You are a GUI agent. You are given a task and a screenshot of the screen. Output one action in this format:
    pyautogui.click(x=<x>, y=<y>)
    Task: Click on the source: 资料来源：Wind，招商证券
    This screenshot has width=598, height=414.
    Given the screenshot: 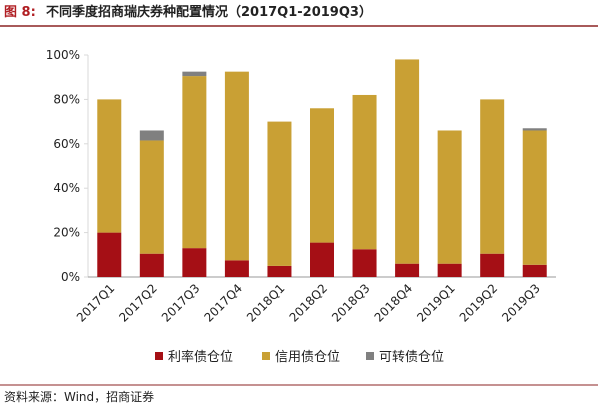 What is the action you would take?
    pyautogui.click(x=79, y=396)
    